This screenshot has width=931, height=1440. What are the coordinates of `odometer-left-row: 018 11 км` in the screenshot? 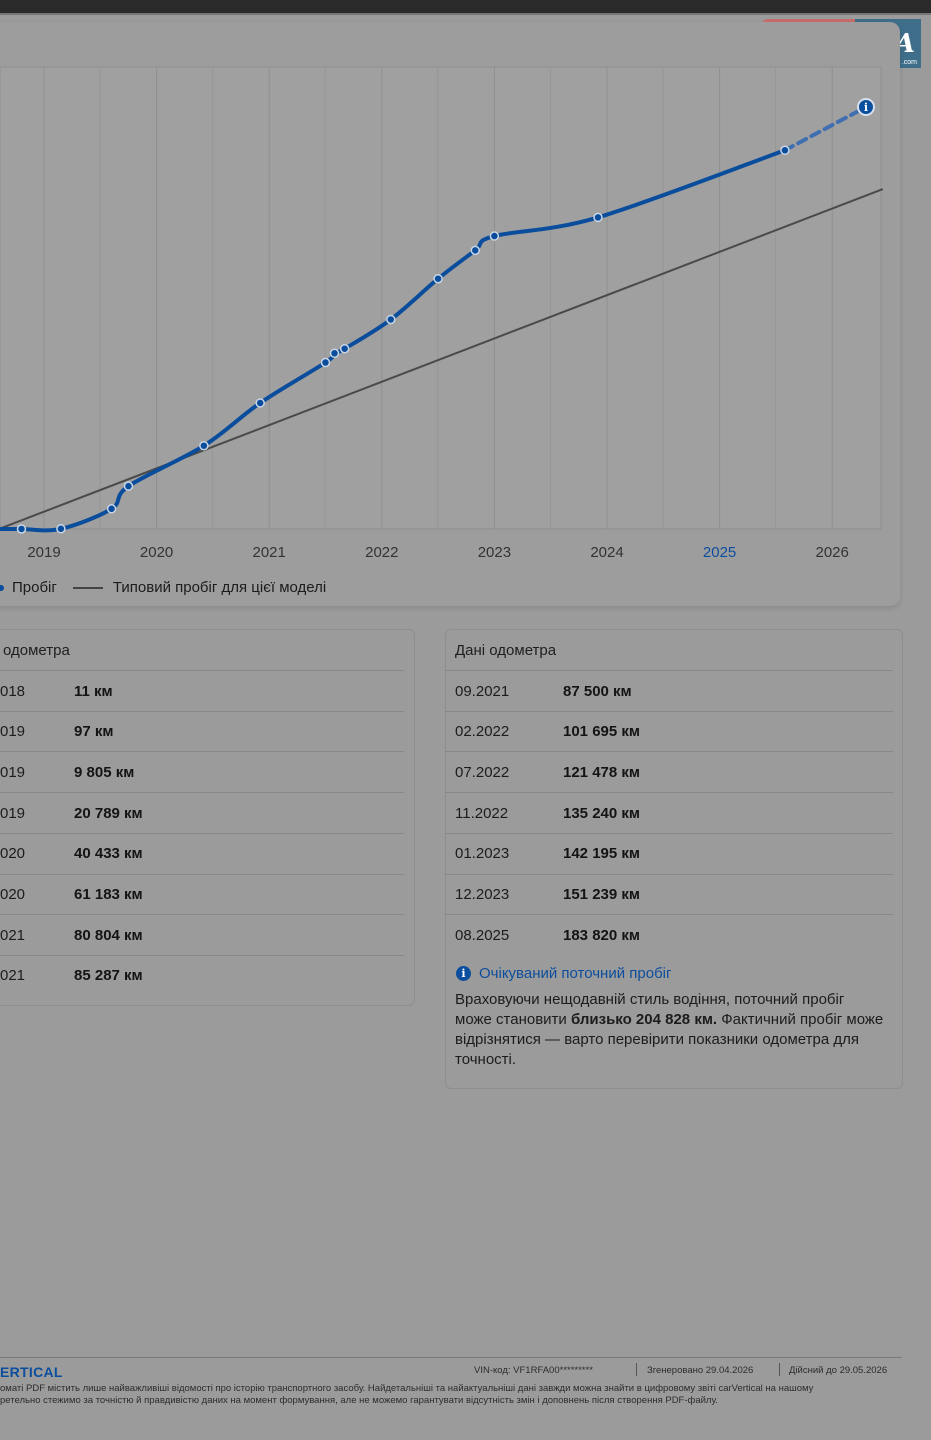 It's located at (202, 690).